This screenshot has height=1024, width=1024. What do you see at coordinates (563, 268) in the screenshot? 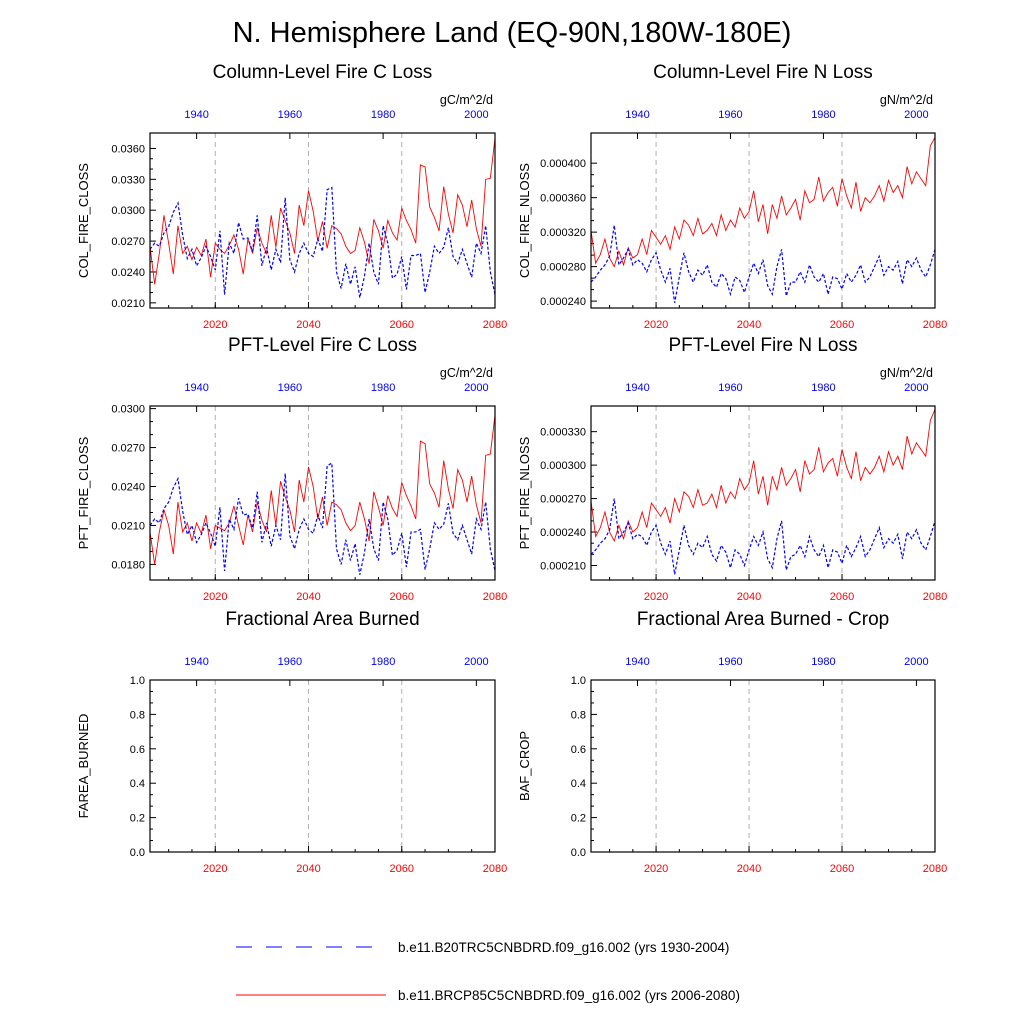
I see `y-tick-label: 0.000280` at bounding box center [563, 268].